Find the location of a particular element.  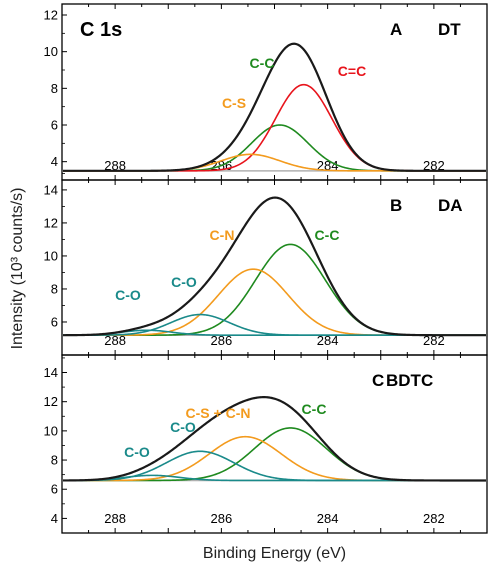

envelope-curve is located at coordinates (274, 439).